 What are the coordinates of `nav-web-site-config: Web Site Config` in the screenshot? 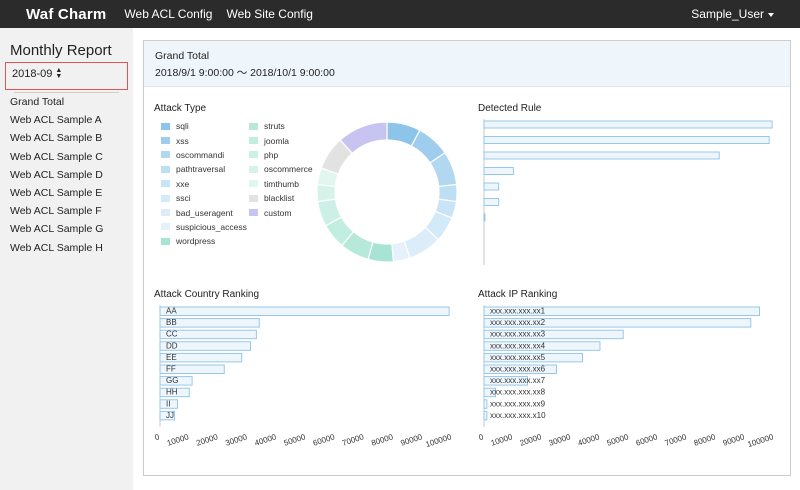 It's located at (269, 14).